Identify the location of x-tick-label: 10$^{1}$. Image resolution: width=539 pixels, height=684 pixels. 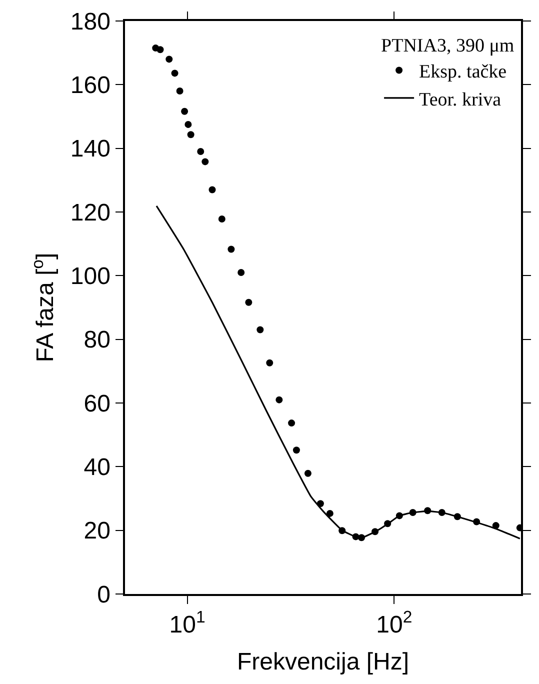
(187, 623).